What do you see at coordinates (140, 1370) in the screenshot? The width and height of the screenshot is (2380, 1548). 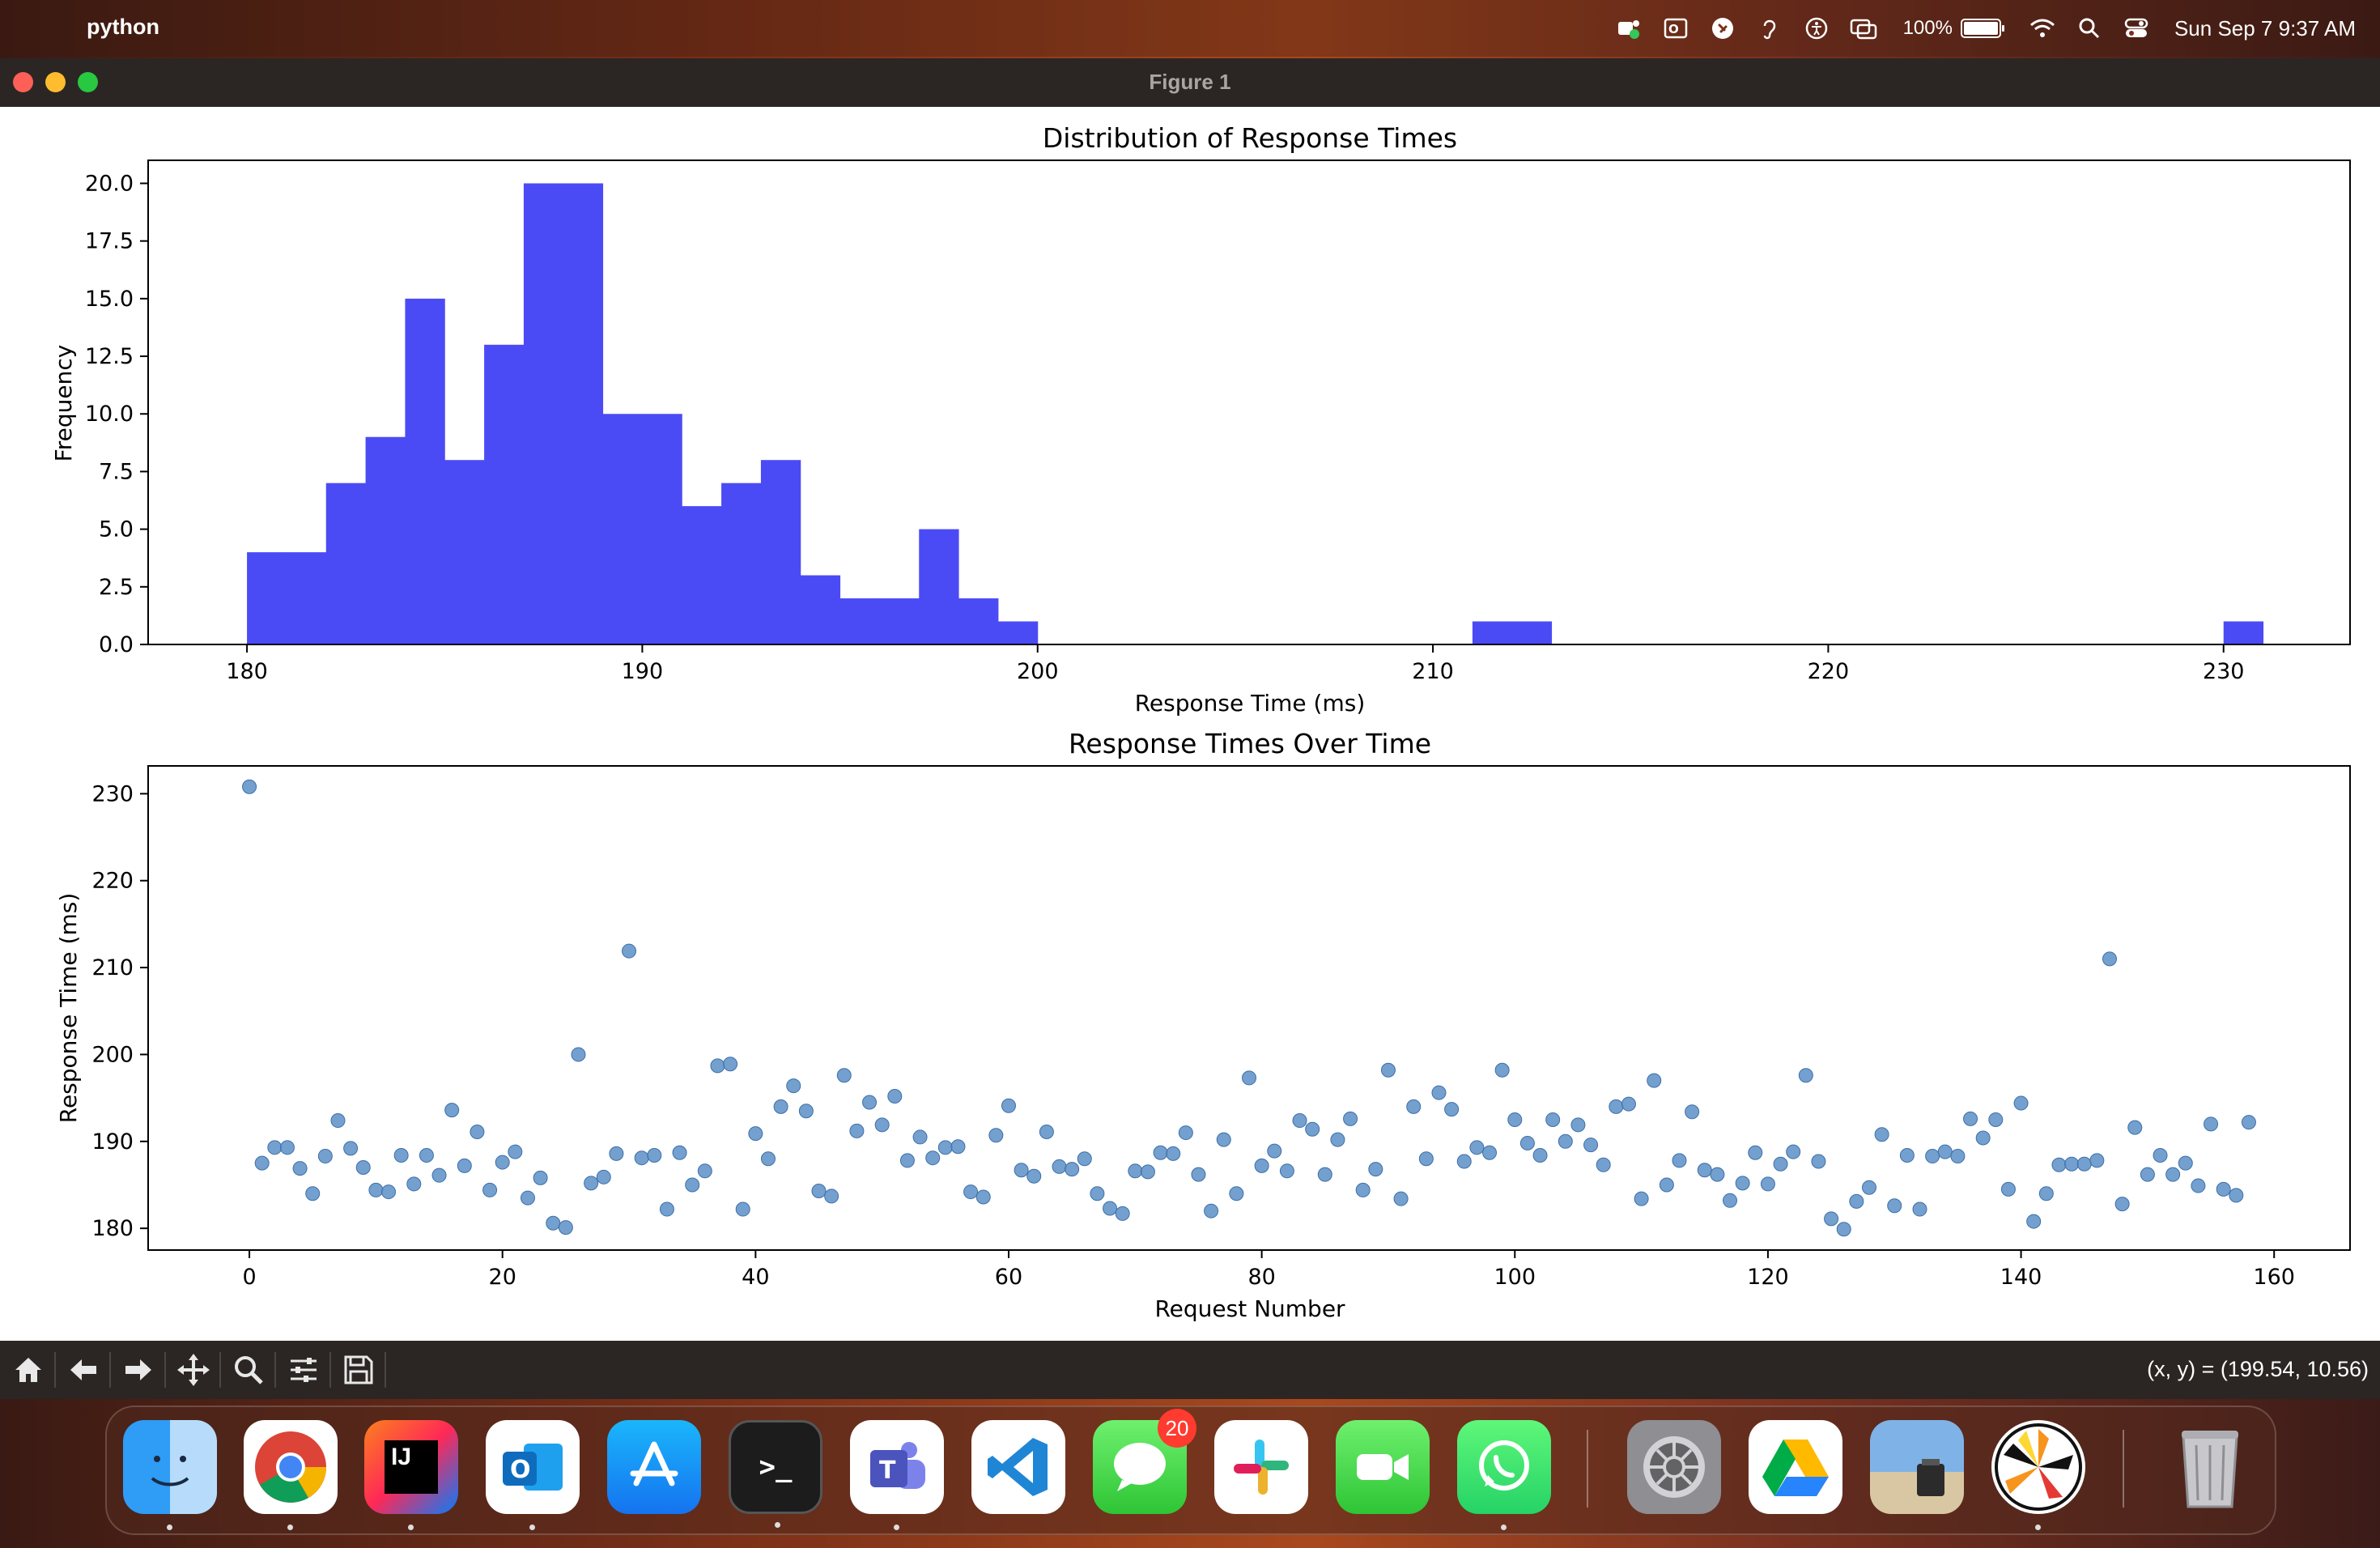 I see `forward-icon` at bounding box center [140, 1370].